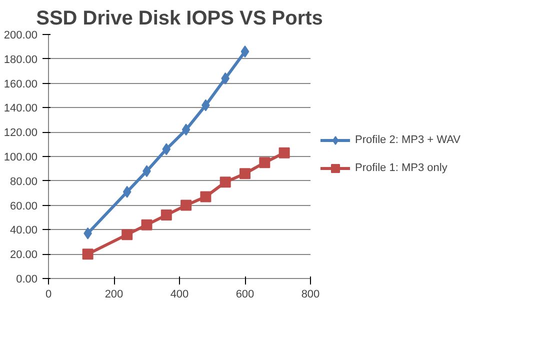 The height and width of the screenshot is (342, 536). I want to click on y-tick-label: 180.00, so click(21, 60).